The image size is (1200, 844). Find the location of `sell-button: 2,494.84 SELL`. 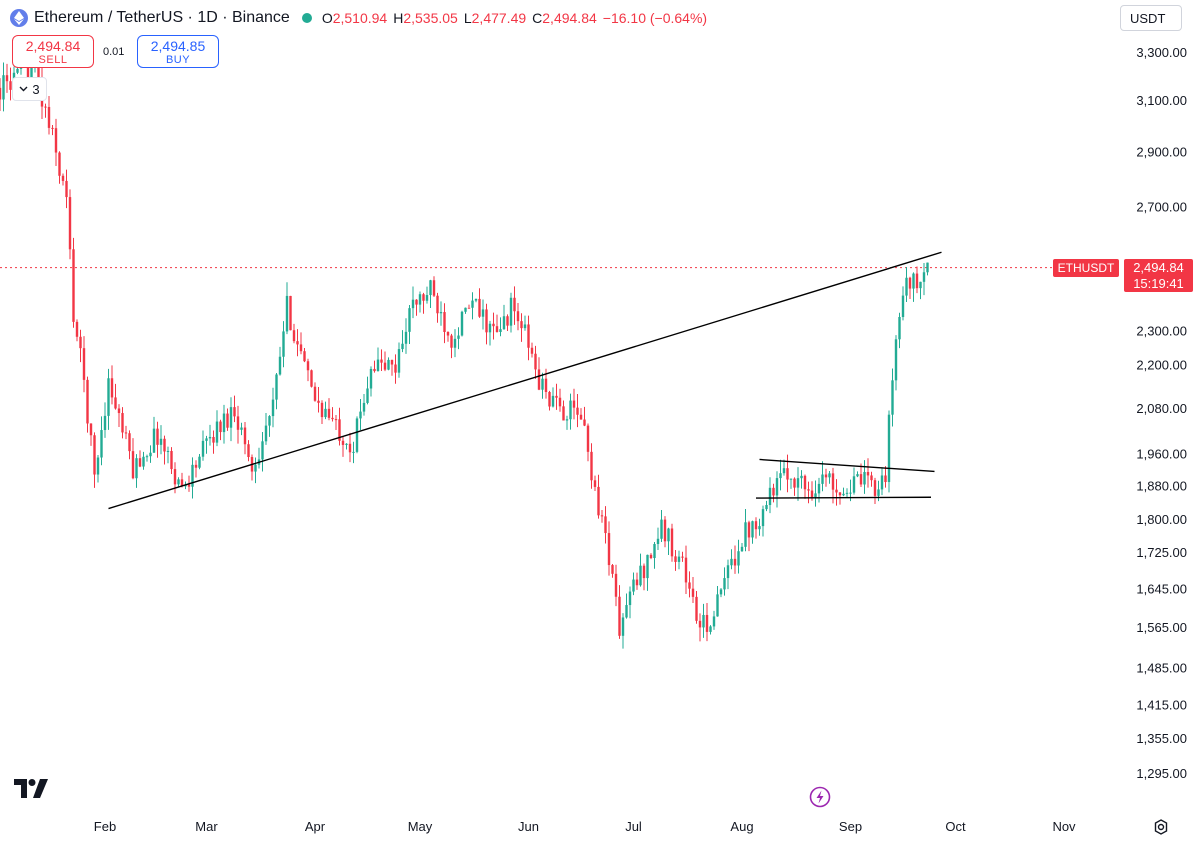

sell-button: 2,494.84 SELL is located at coordinates (53, 51).